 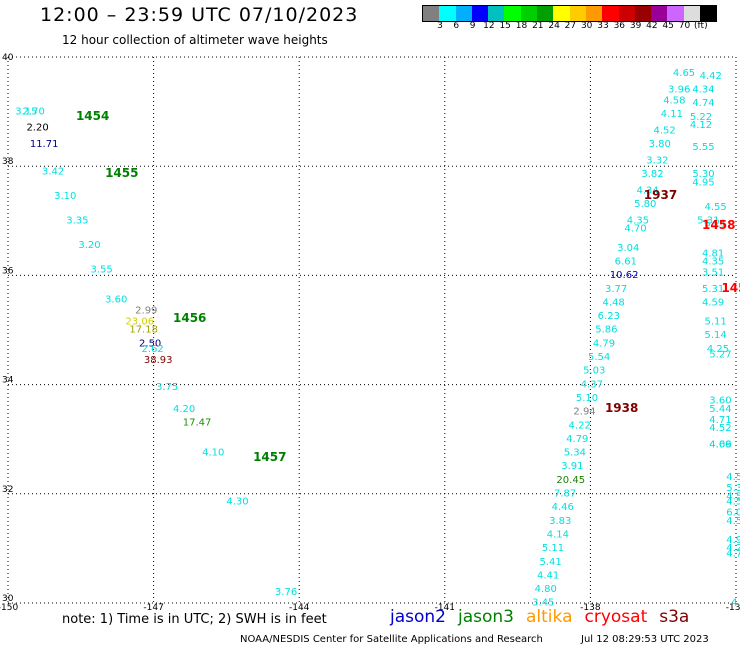 I want to click on swh-value-label: 5.30, so click(x=703, y=174).